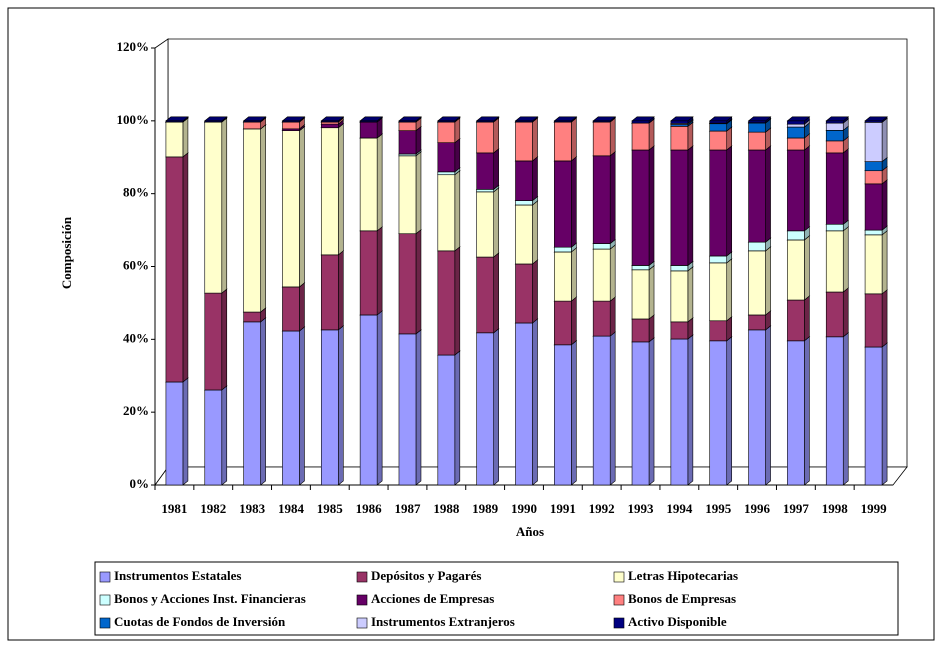 The image size is (943, 648). What do you see at coordinates (563, 508) in the screenshot?
I see `x-tick-label: 1991` at bounding box center [563, 508].